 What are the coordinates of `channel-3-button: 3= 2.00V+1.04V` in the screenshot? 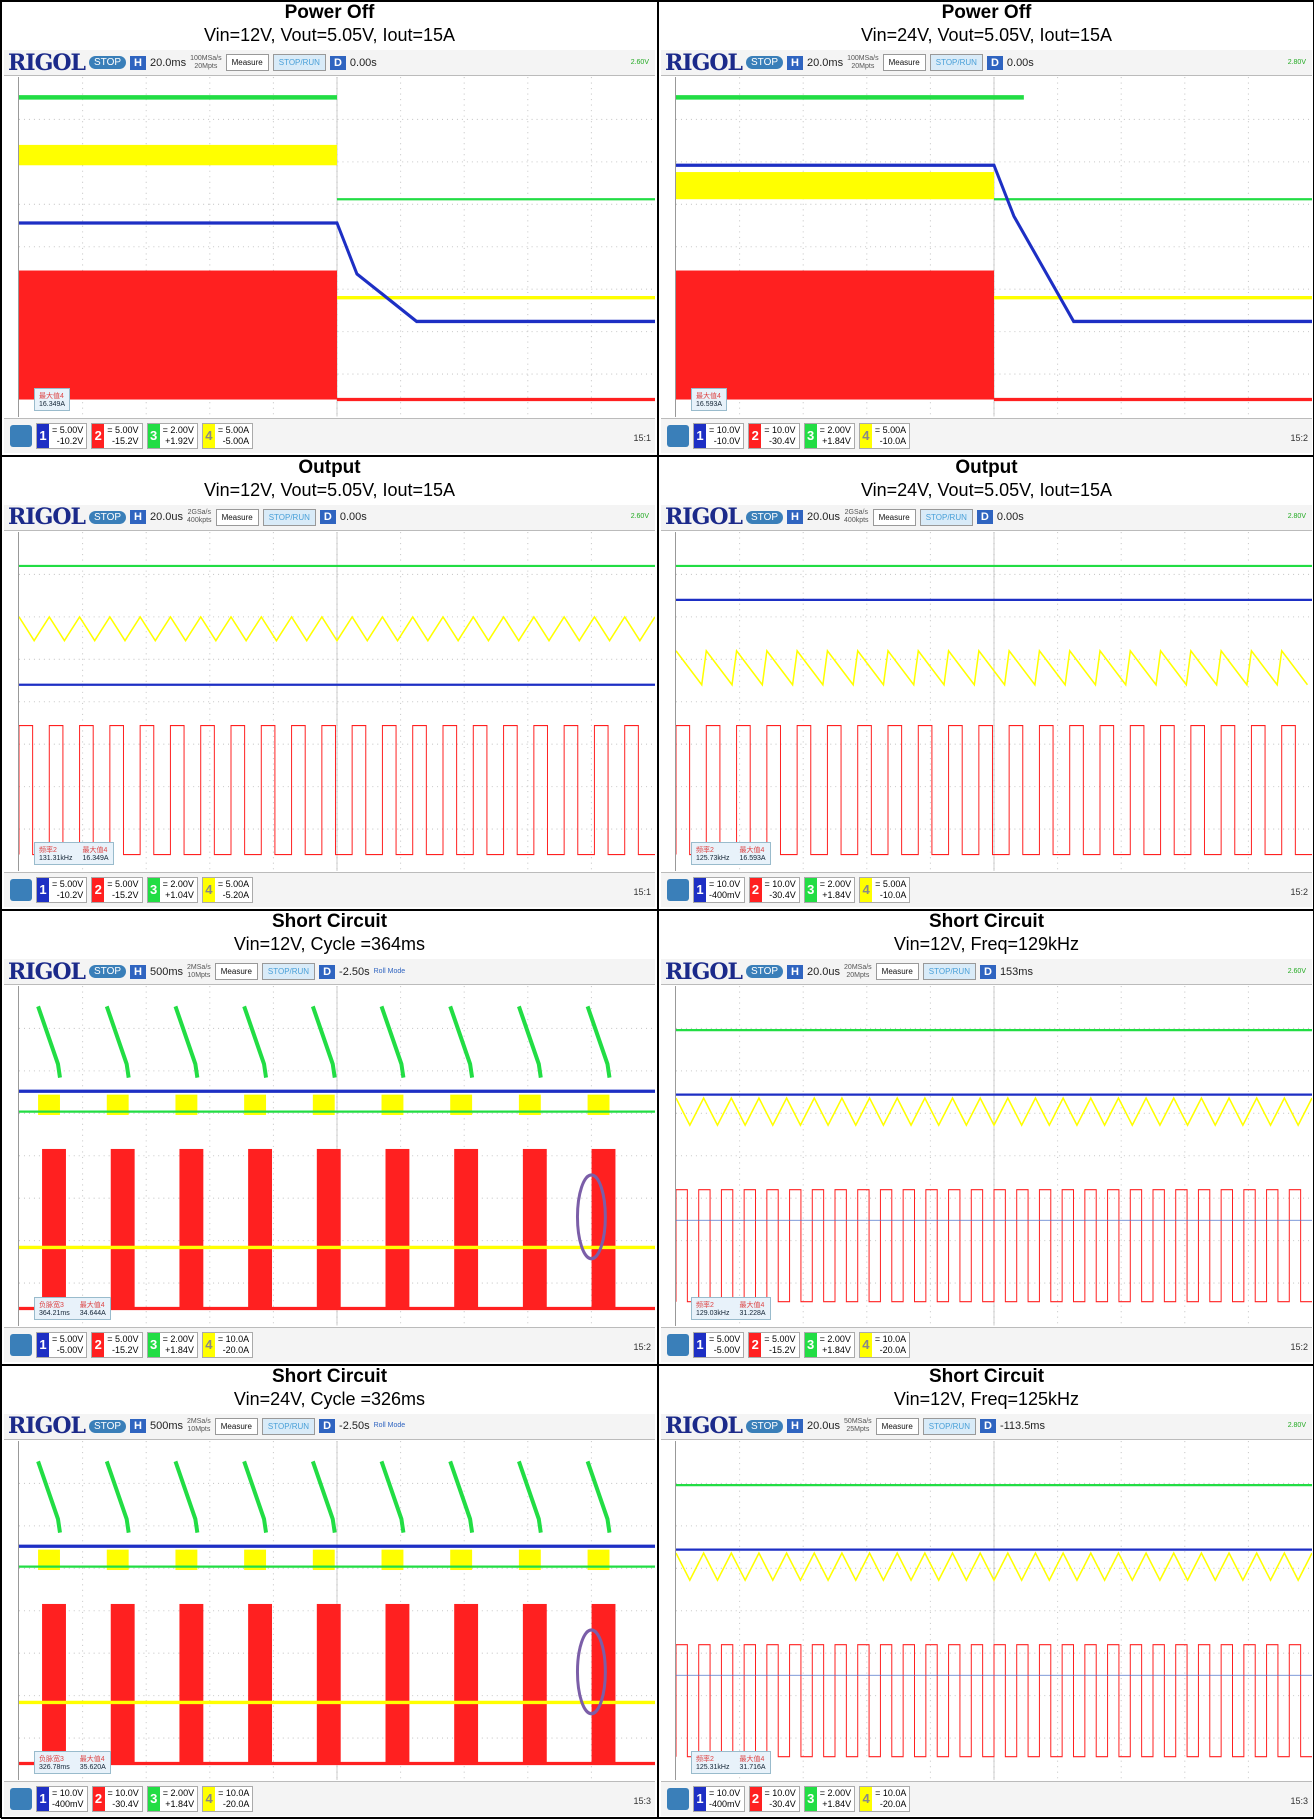 It's located at (172, 890).